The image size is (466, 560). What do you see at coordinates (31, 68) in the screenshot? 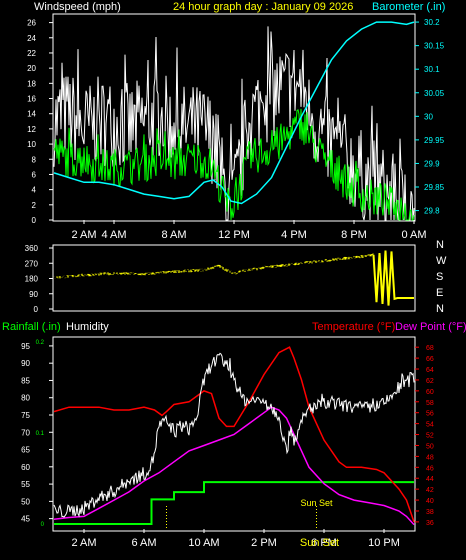
I see `wind-tick-label: 20` at bounding box center [31, 68].